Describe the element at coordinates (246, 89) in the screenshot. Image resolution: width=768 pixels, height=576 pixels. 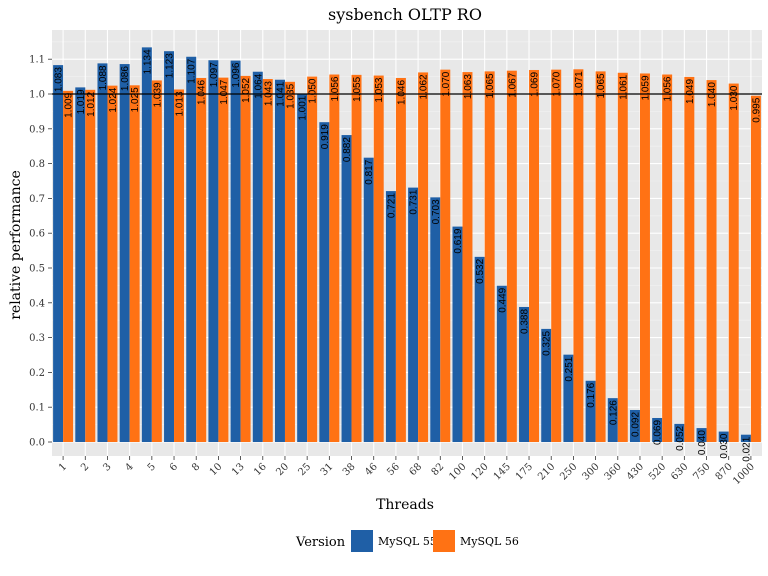
I see `bar-label-mysql56-13: 1.052` at that location.